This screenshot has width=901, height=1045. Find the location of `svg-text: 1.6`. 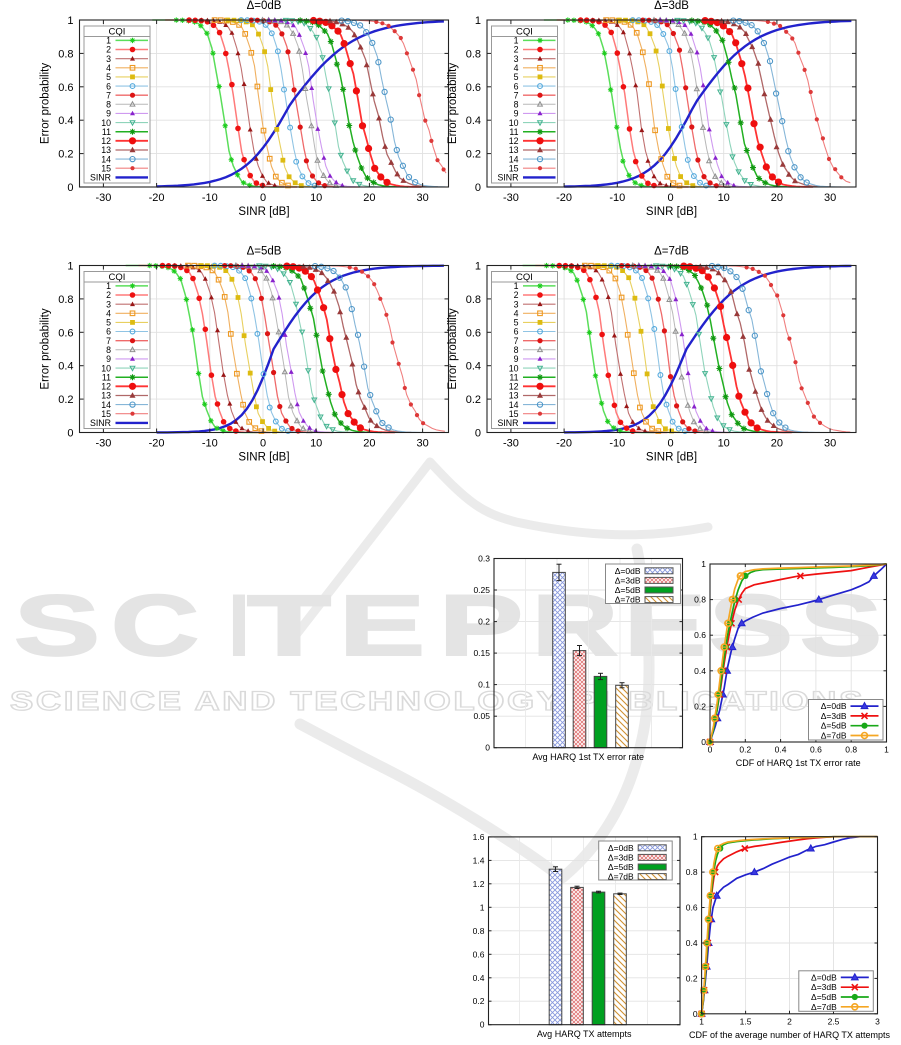

svg-text: 1.6 is located at coordinates (479, 837).